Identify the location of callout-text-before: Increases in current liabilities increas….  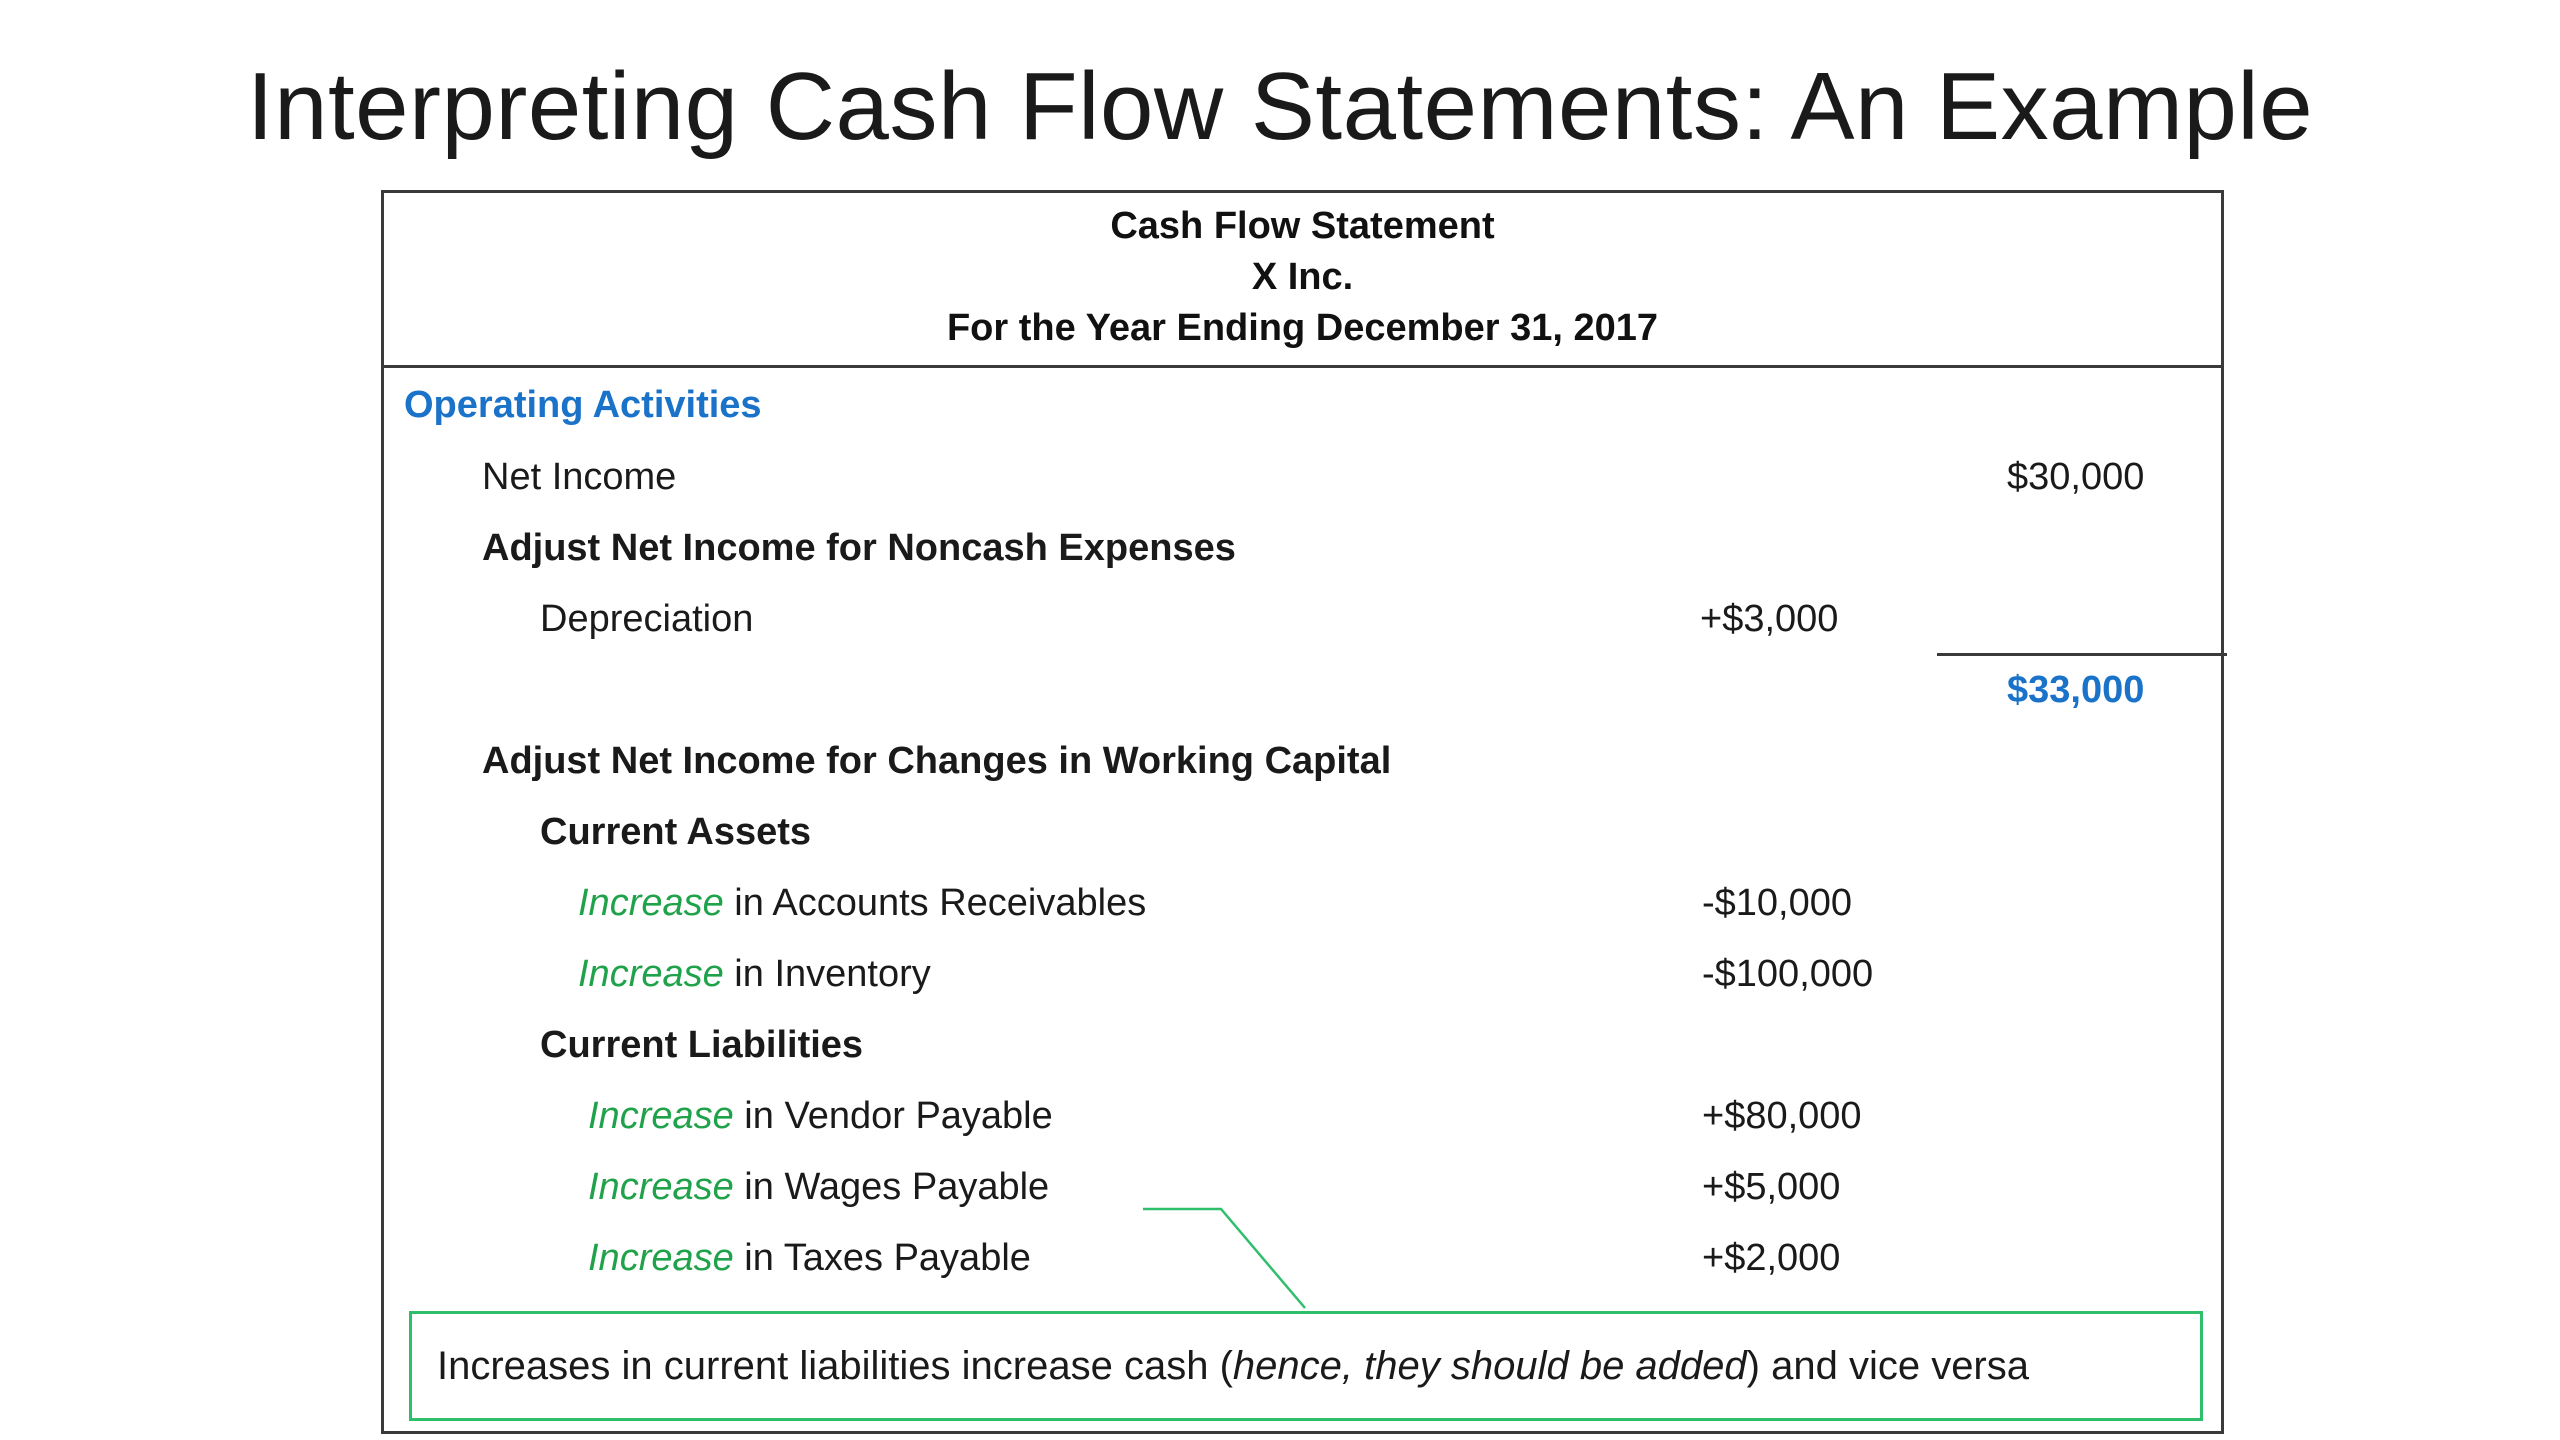
(835, 1366).